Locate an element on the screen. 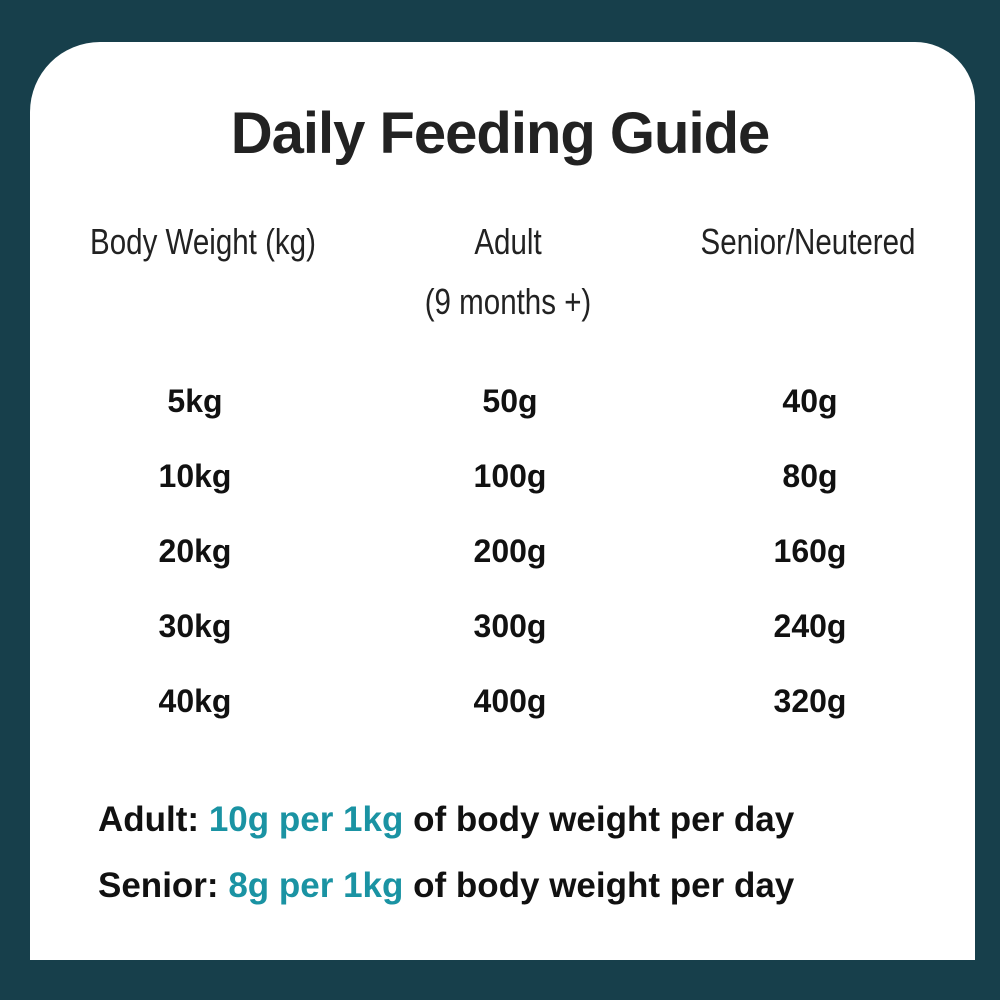 This screenshot has width=1000, height=1000. cell-senior: 80g is located at coordinates (810, 476).